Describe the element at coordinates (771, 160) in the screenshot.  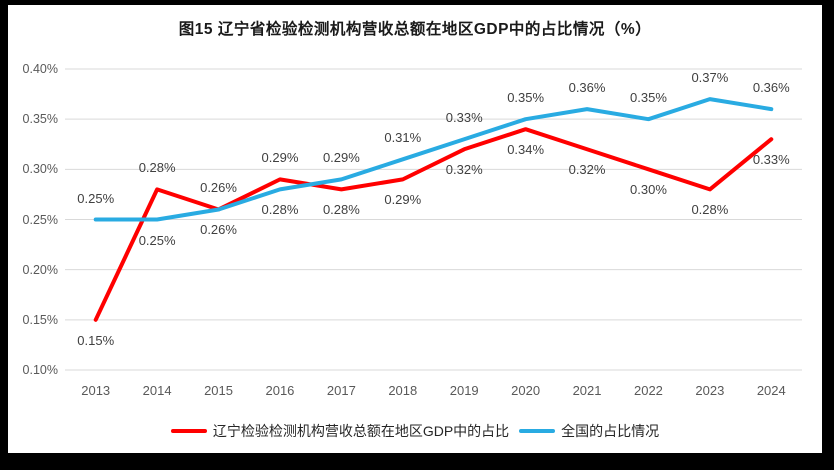
I see `data-label-liaoning: 0.33%` at that location.